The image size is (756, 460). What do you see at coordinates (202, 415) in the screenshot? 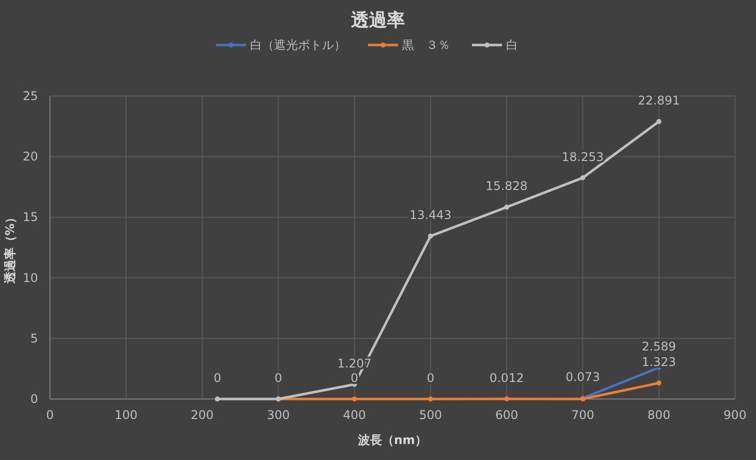
I see `x-tick-label: 200` at bounding box center [202, 415].